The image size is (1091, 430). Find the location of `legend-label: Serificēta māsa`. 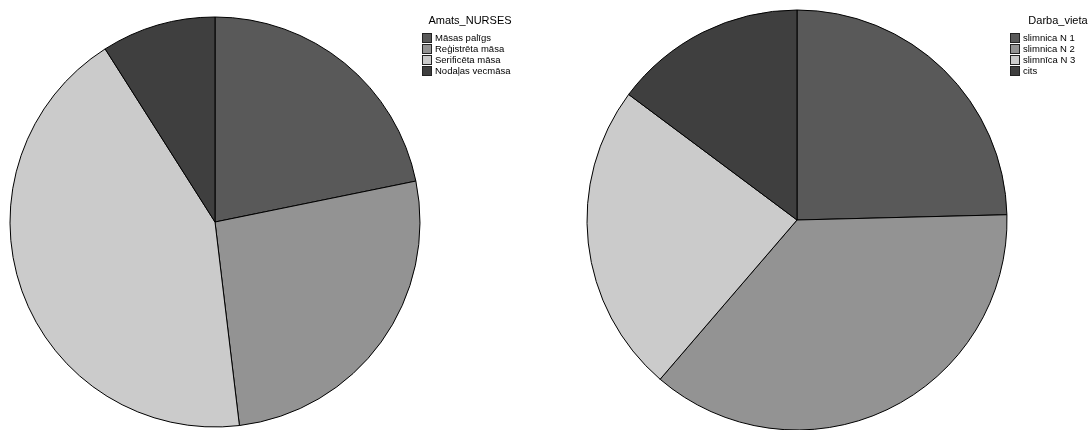

legend-label: Serificēta māsa is located at coordinates (468, 59).